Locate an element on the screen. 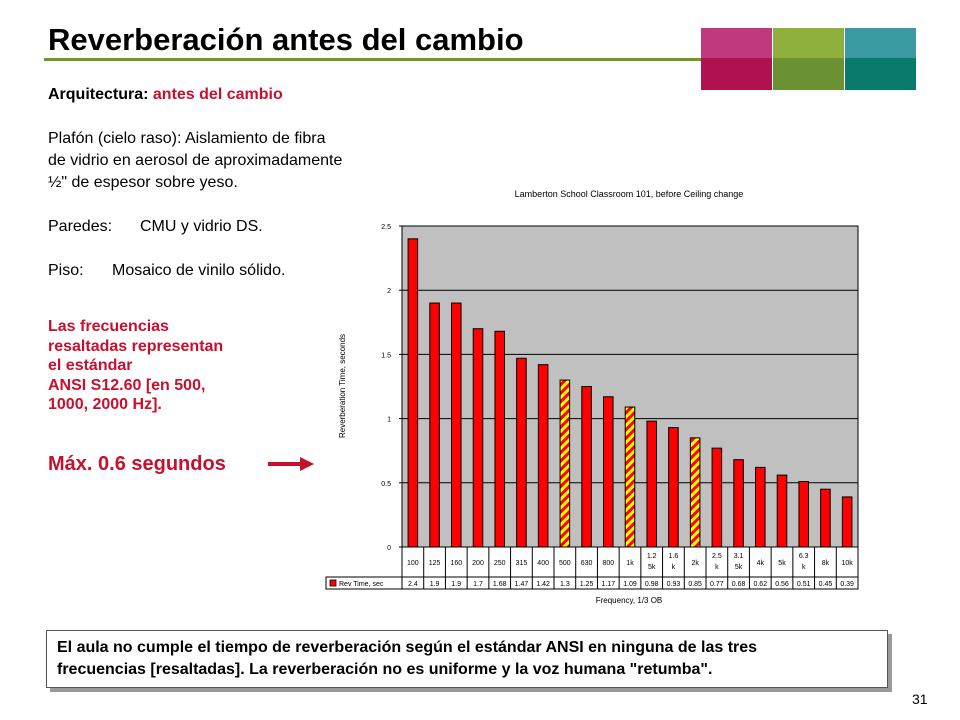 The width and height of the screenshot is (960, 720). ansi-note-line: ANSI S12.60 [en 500, is located at coordinates (127, 385).